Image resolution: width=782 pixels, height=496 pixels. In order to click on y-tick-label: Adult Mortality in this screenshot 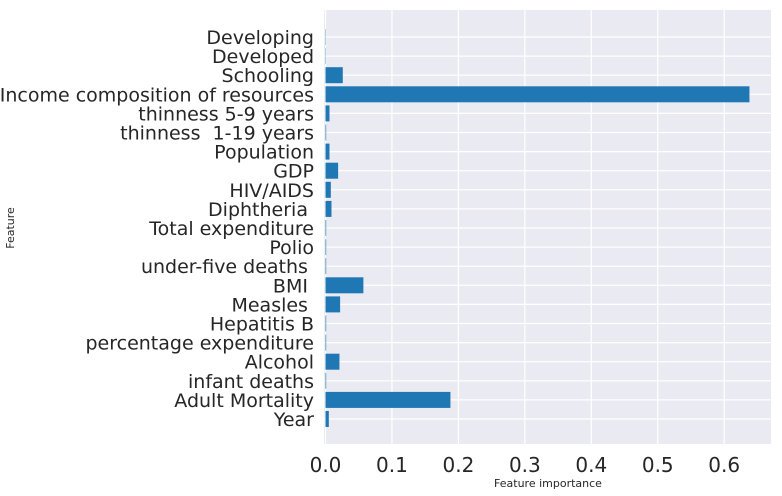, I will do `click(244, 401)`.